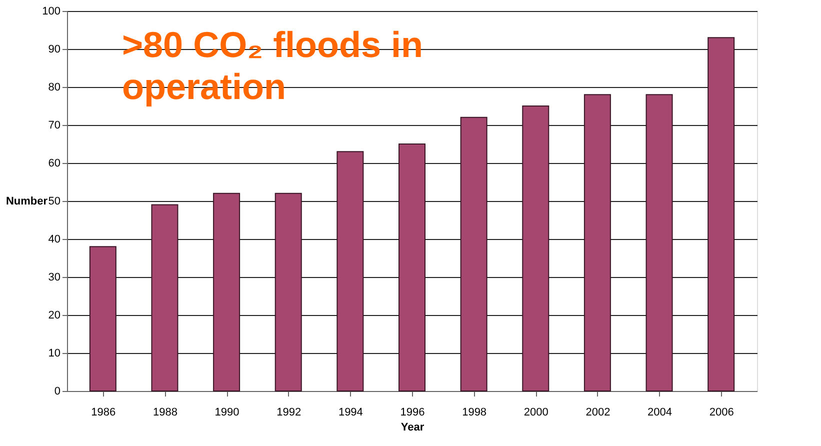 The image size is (821, 446). I want to click on y-tick-label: 0, so click(57, 392).